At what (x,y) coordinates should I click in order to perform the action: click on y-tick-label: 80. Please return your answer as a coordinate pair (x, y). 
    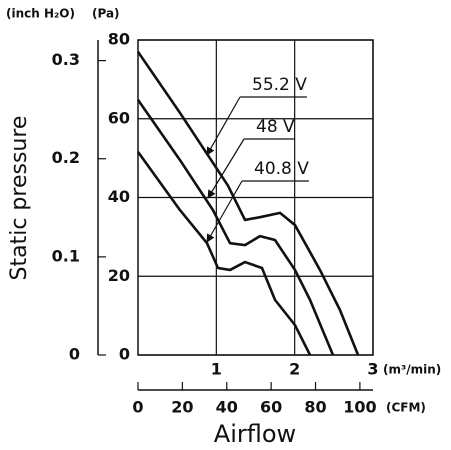
    Looking at the image, I should click on (119, 39).